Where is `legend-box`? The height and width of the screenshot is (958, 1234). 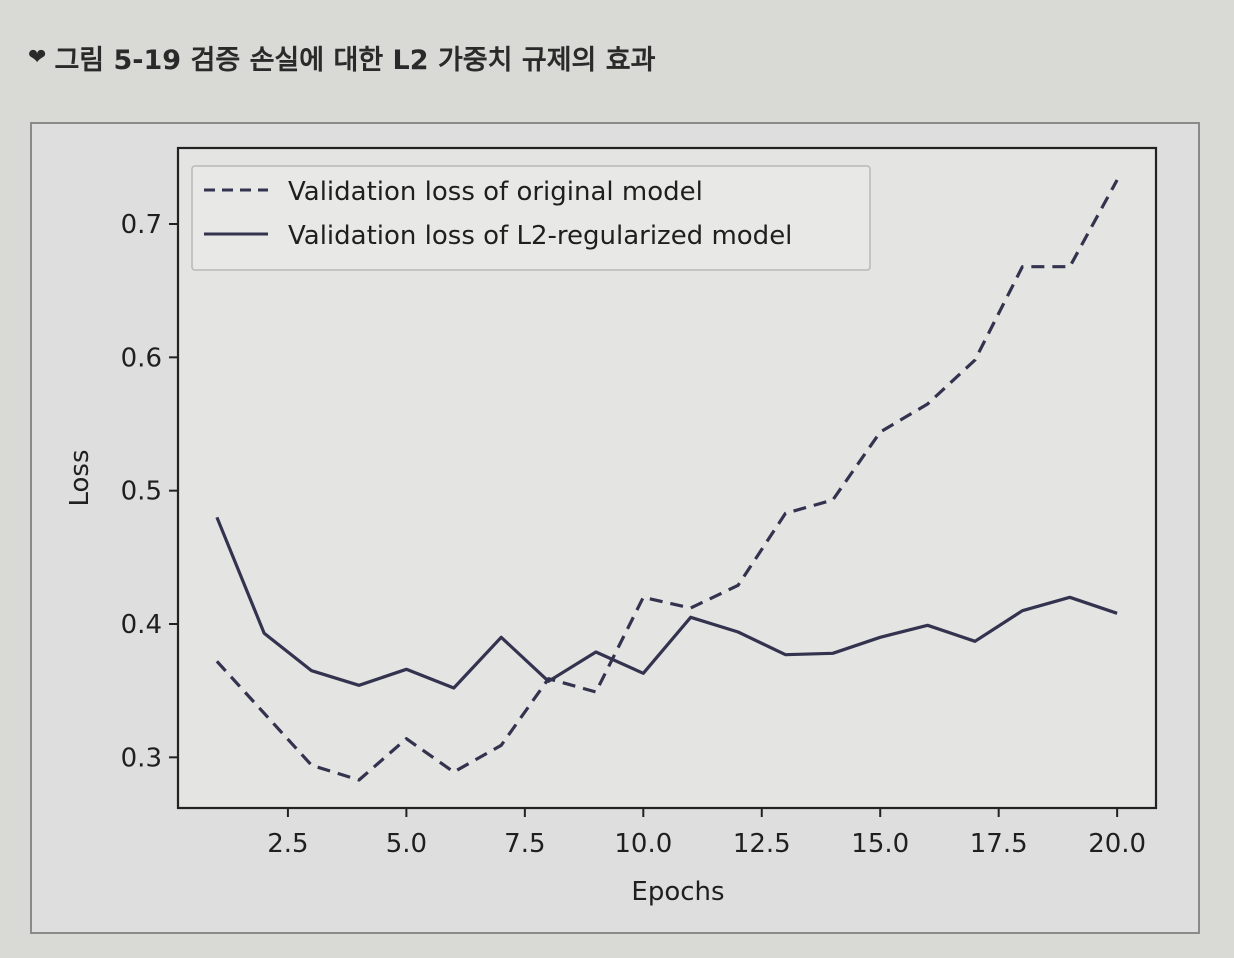
legend-box is located at coordinates (531, 218).